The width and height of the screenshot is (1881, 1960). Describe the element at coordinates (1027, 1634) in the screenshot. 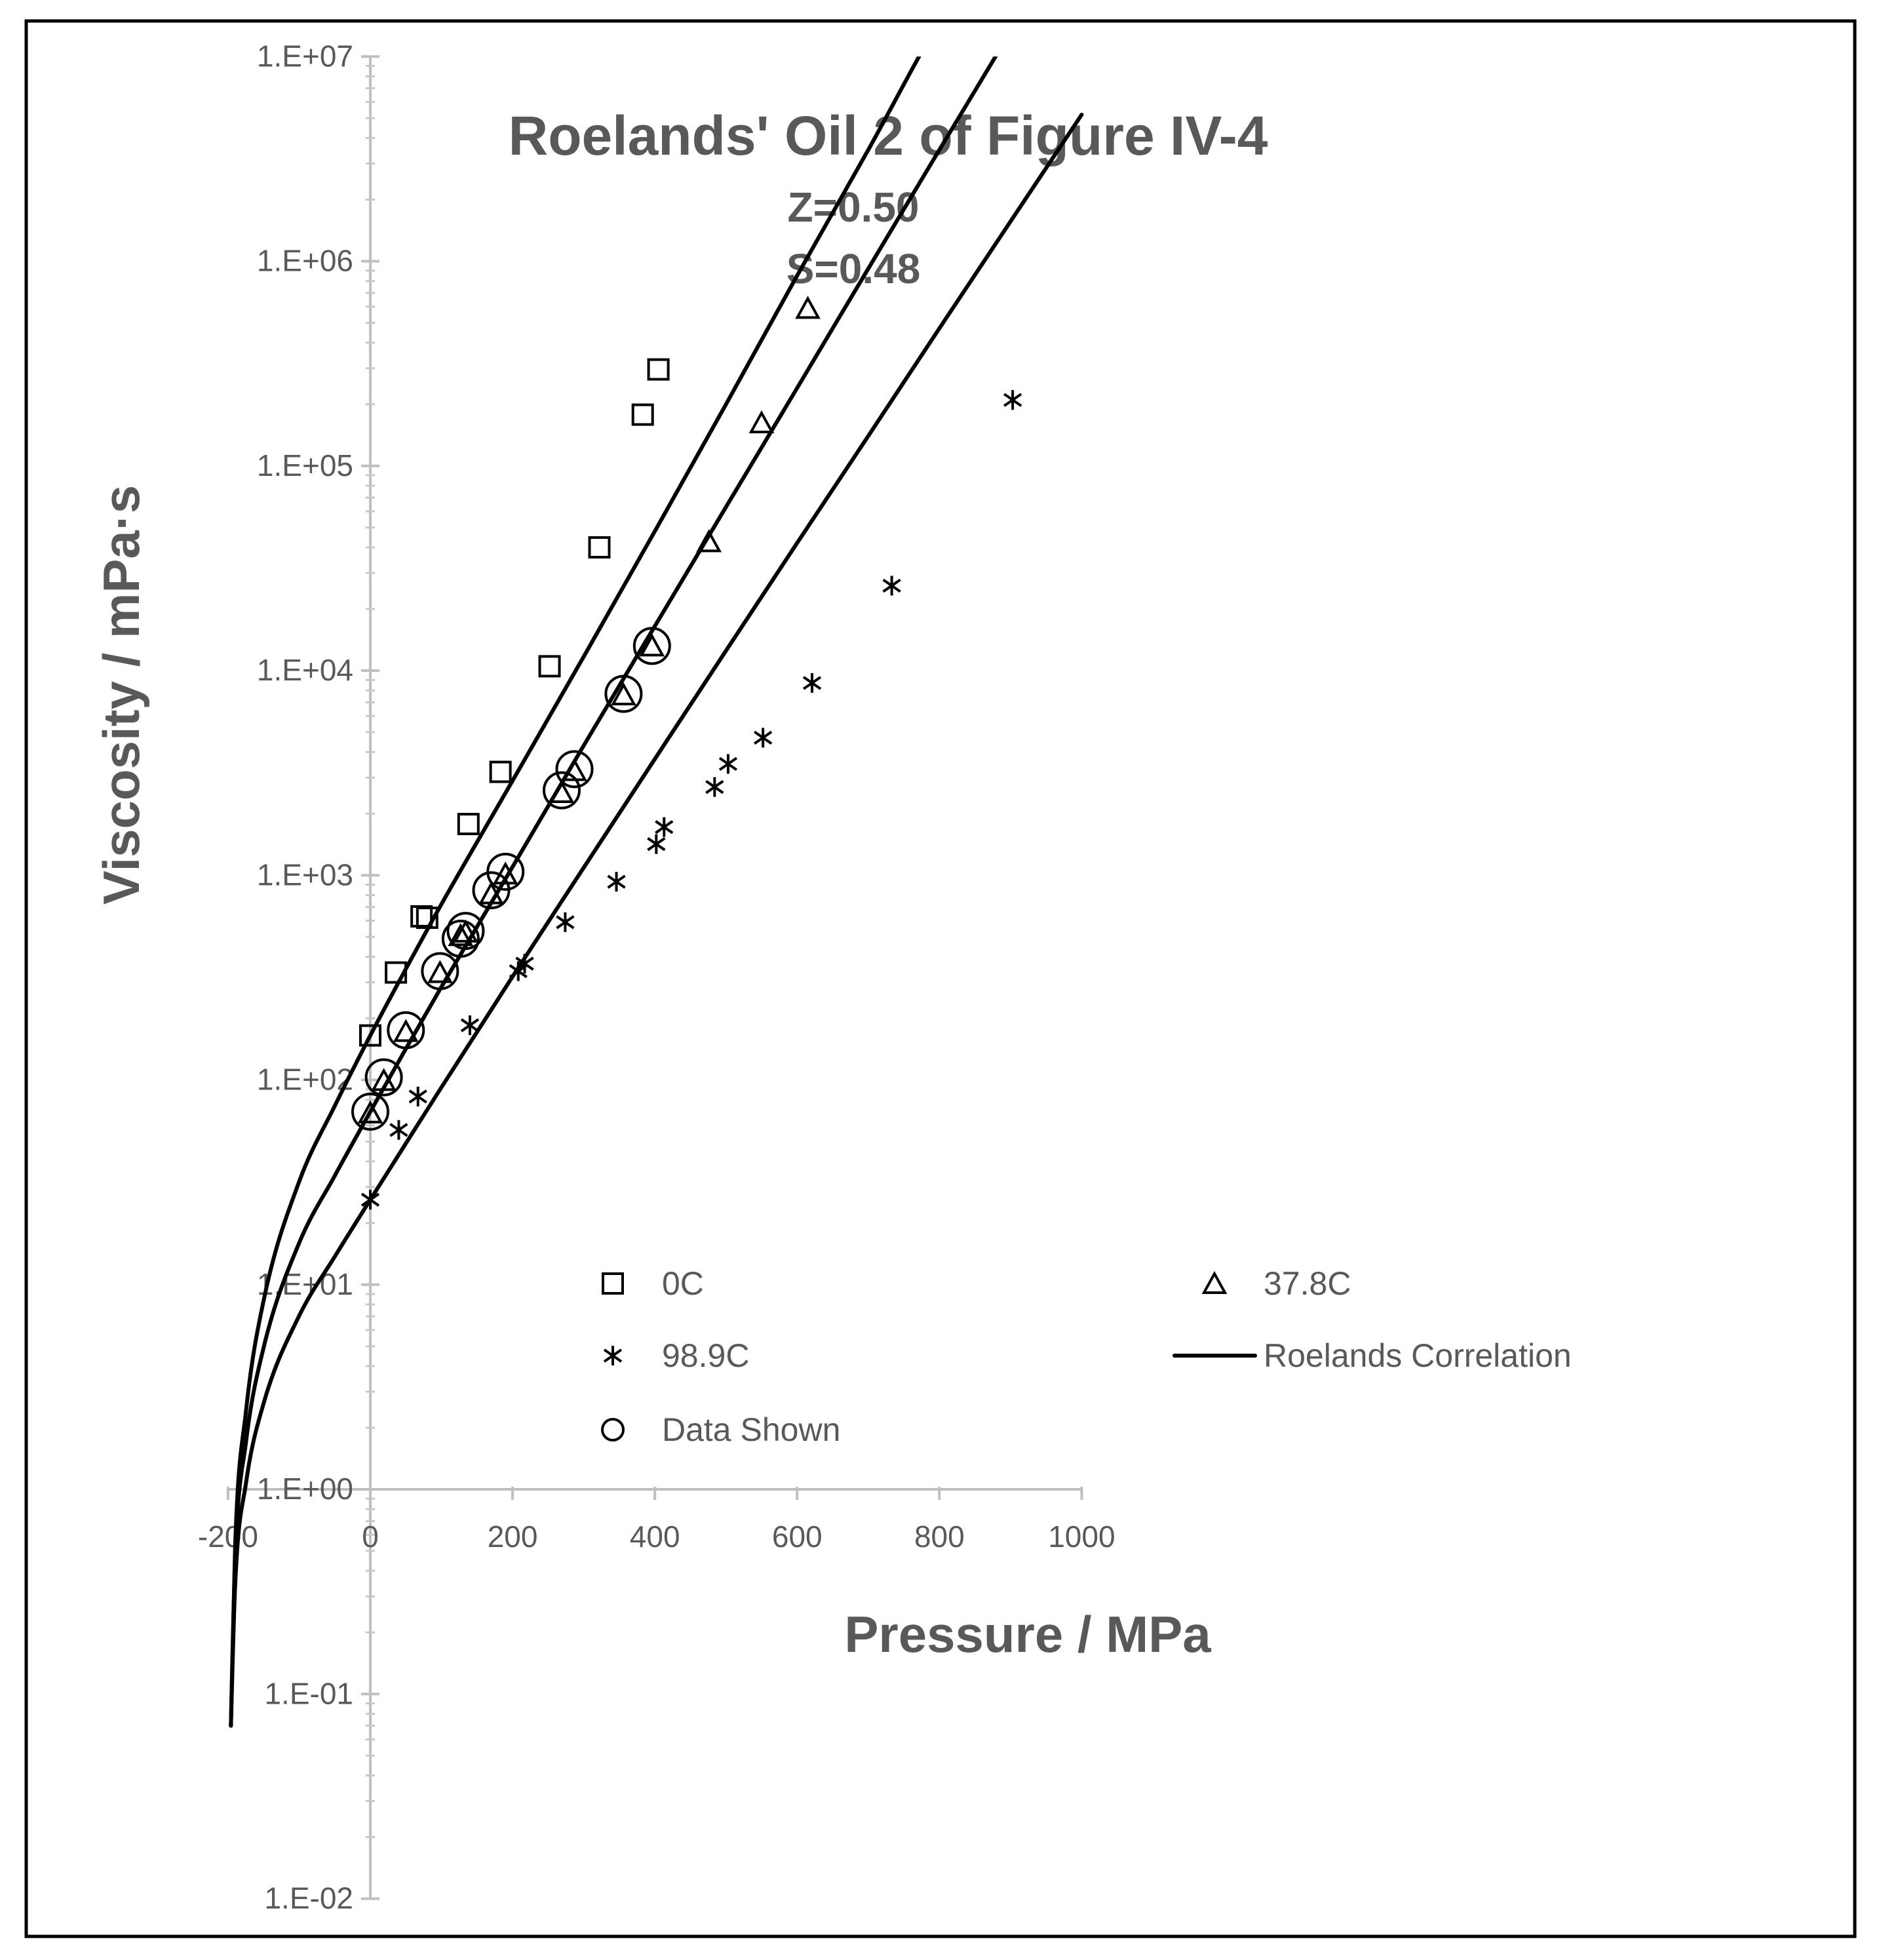

I see `x-axis-title: Pressure / MPa` at that location.